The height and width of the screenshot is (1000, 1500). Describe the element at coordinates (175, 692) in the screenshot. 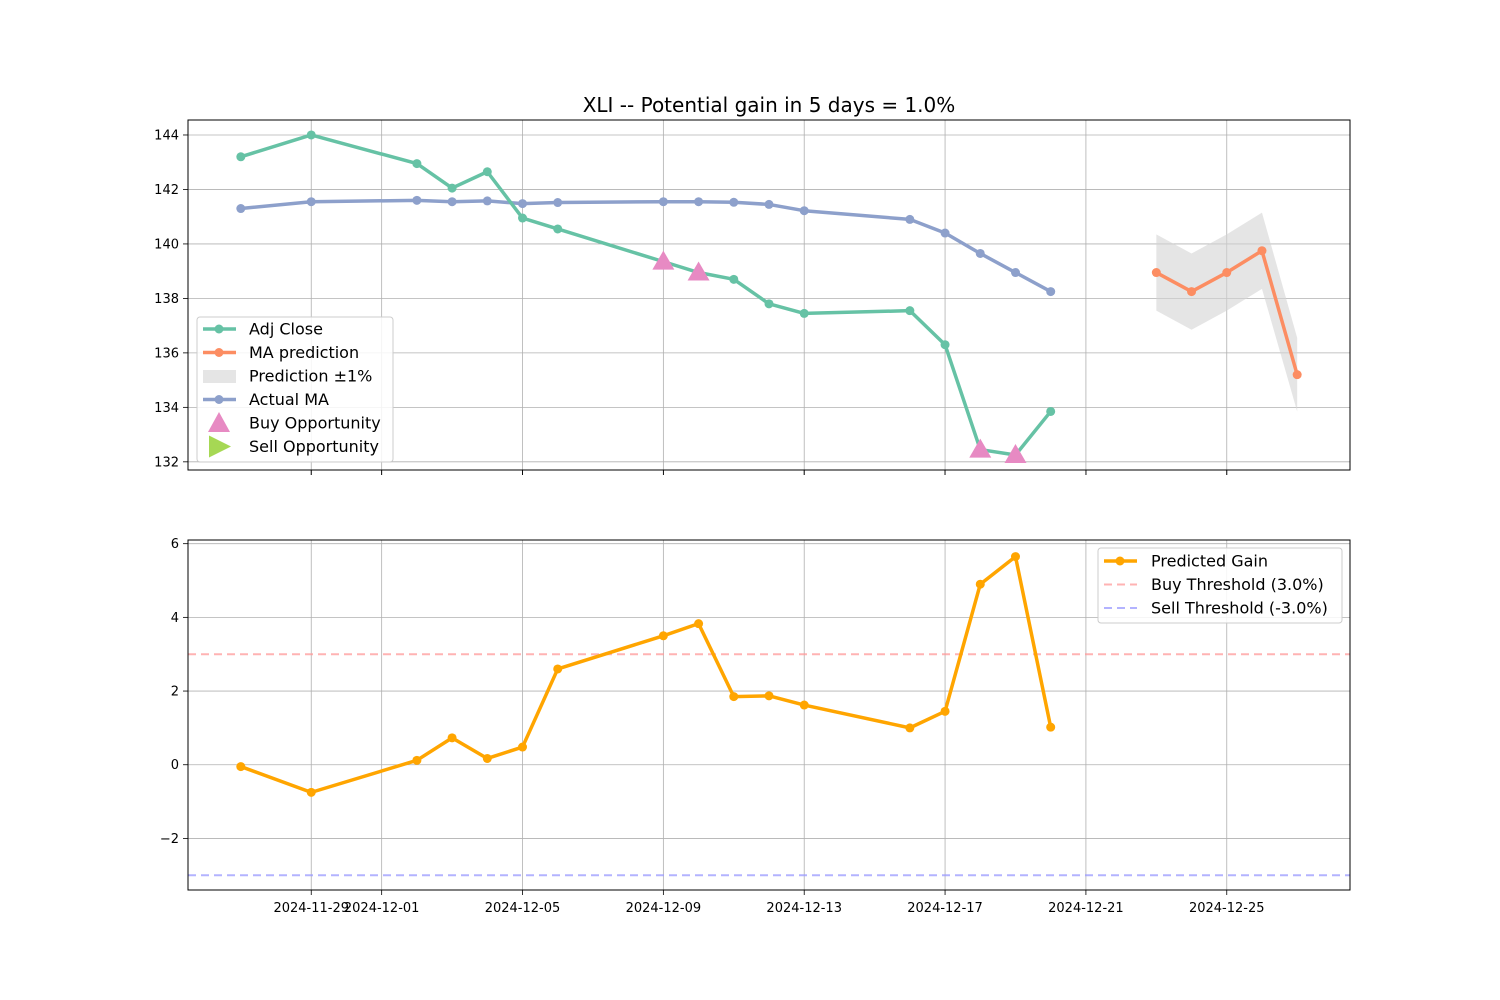

I see `bottom-ytick-label: 2` at that location.